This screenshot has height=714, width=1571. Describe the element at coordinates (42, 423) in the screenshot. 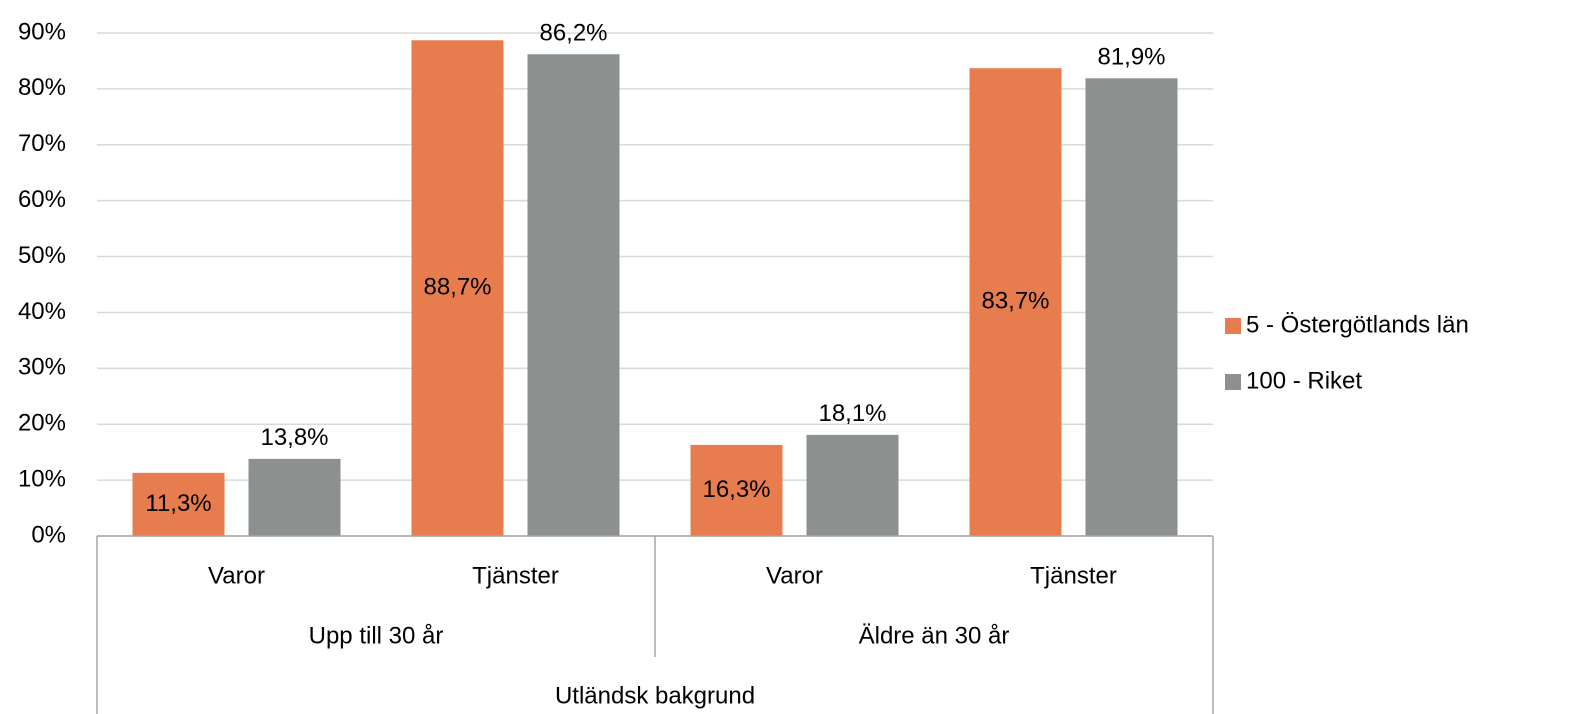

I see `y-tick-label: 20%` at that location.